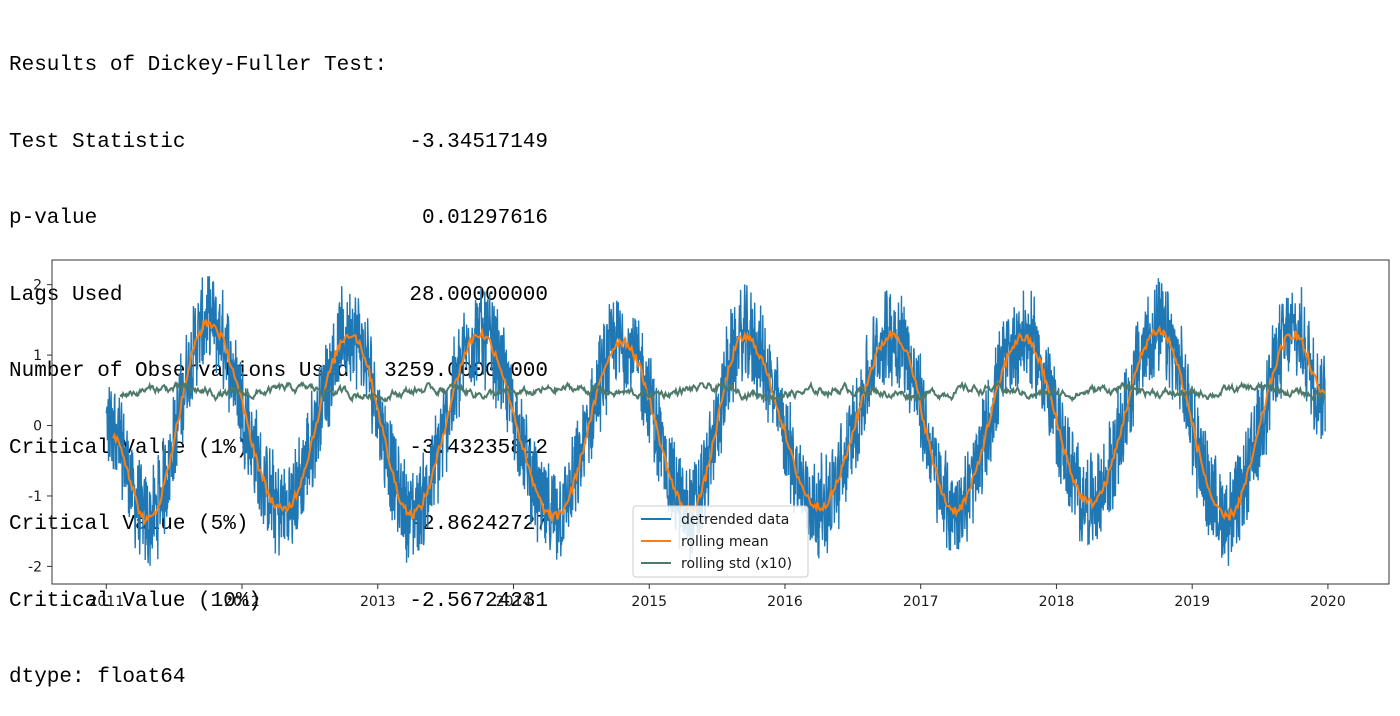 The width and height of the screenshot is (1400, 716). Describe the element at coordinates (35, 567) in the screenshot. I see `y-tick-label: -2` at that location.